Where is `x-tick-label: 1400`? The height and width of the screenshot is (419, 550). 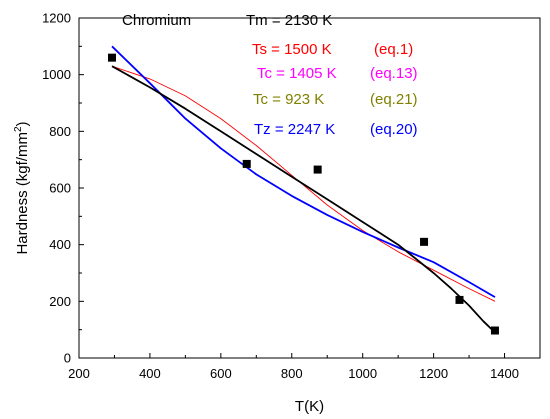 x-tick-label: 1400 is located at coordinates (504, 373).